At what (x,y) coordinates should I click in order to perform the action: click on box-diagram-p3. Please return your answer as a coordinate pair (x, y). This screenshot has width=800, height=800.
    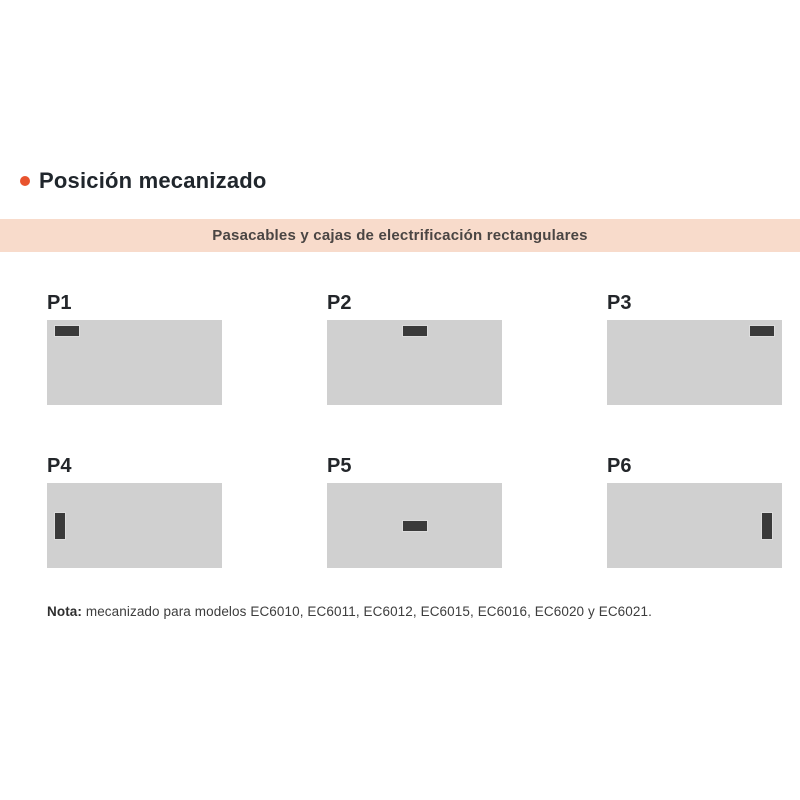
    Looking at the image, I should click on (694, 362).